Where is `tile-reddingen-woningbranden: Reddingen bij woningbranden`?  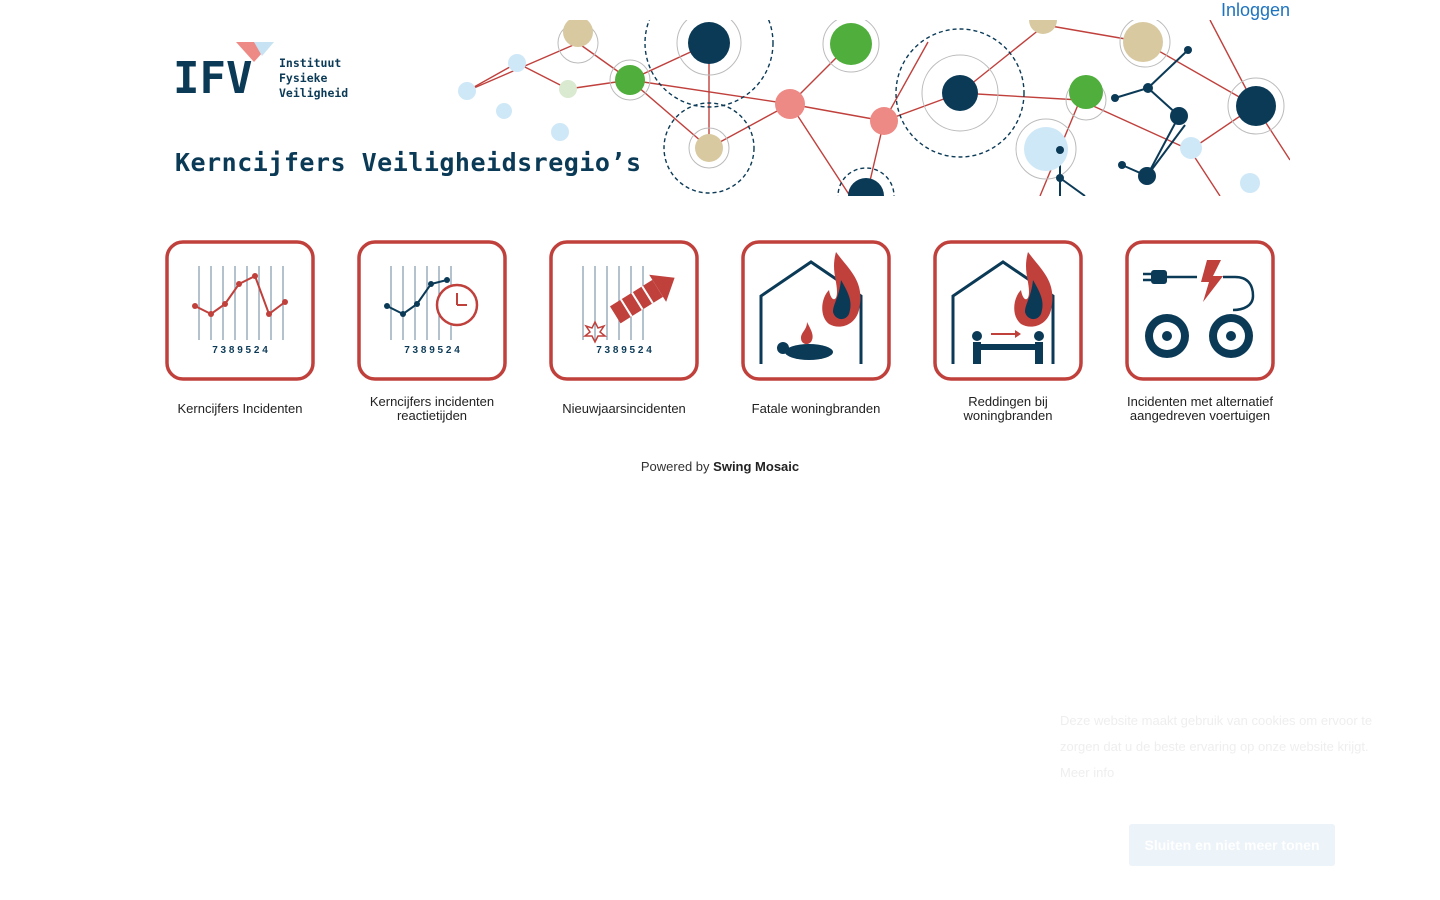 tile-reddingen-woningbranden: Reddingen bij woningbranden is located at coordinates (1008, 334).